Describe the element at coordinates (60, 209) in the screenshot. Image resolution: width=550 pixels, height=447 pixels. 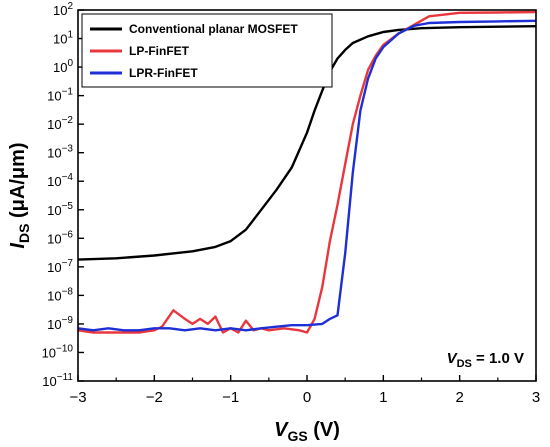
I see `y-tick-label: 10⁻⁵` at that location.